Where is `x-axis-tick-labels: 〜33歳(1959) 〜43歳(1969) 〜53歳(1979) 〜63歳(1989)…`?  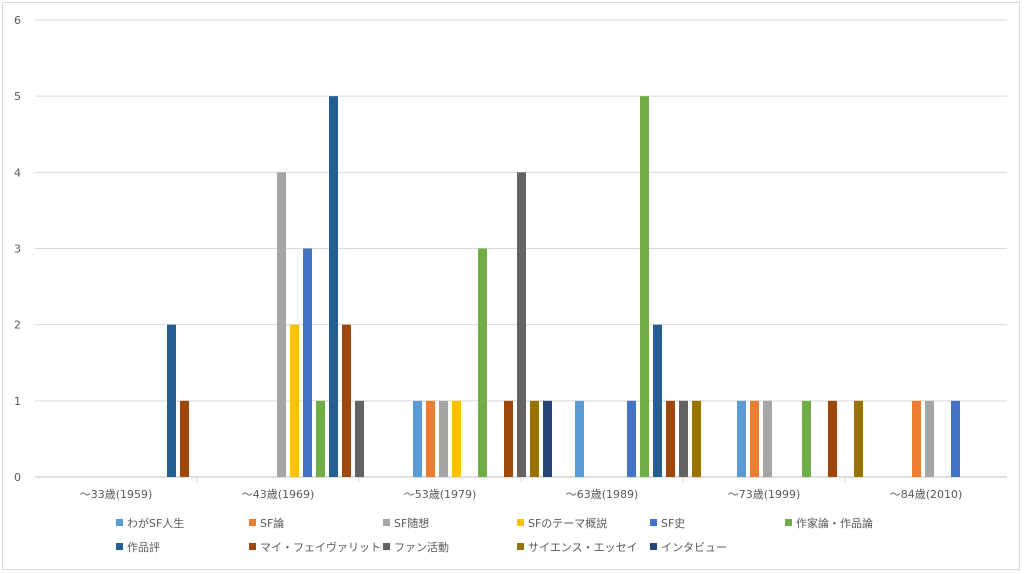
x-axis-tick-labels: 〜33歳(1959) 〜43歳(1969) 〜53歳(1979) 〜63歳(1989)… is located at coordinates (521, 489).